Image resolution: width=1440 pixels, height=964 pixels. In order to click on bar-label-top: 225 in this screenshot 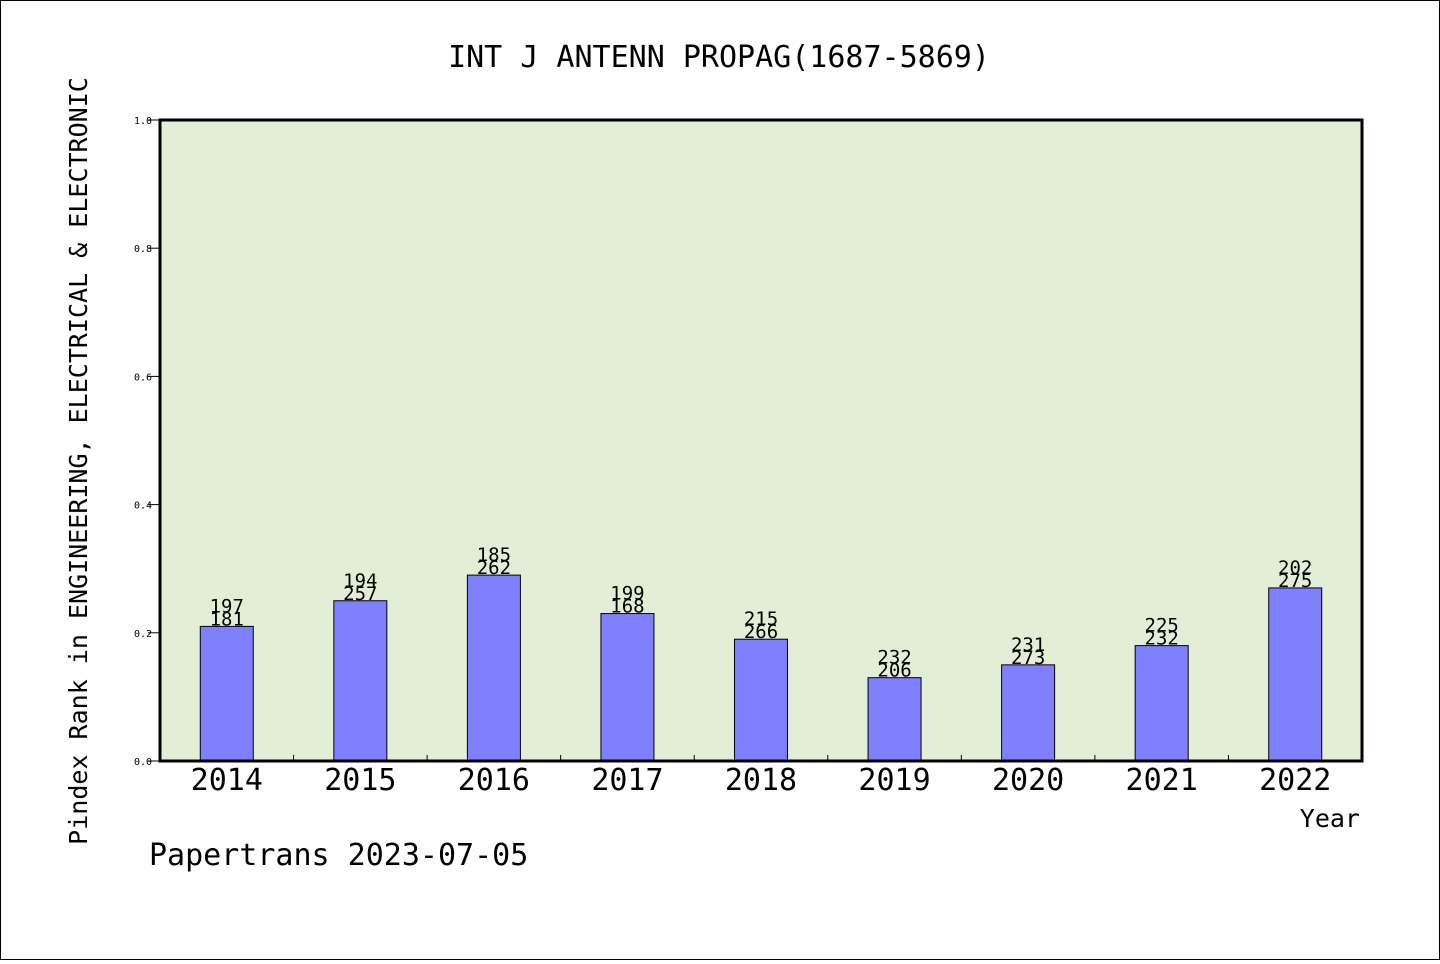, I will do `click(1162, 626)`.